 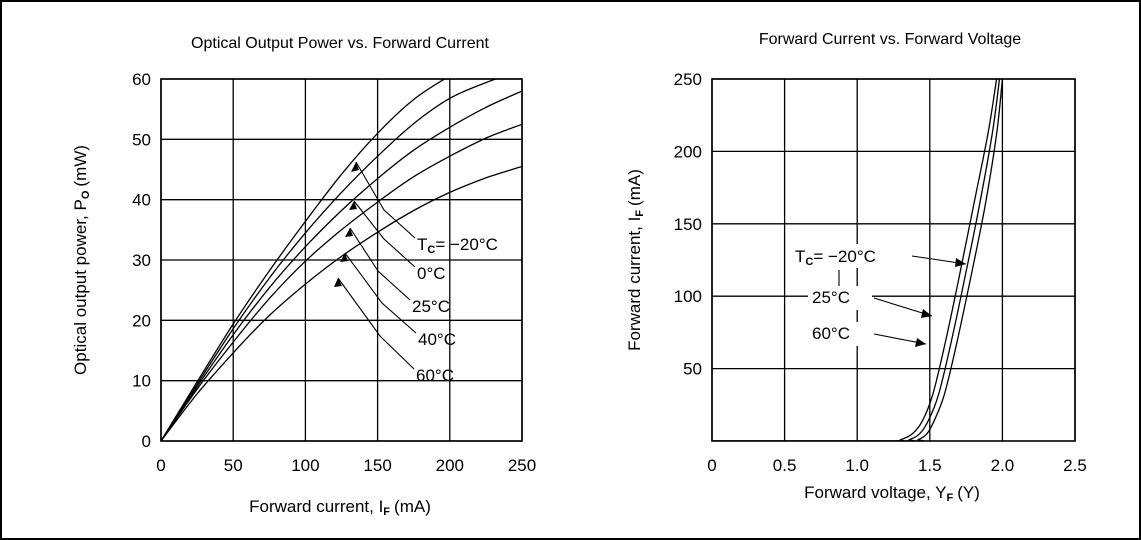 What do you see at coordinates (435, 375) in the screenshot?
I see `chart1-annotation-label: 60°C` at bounding box center [435, 375].